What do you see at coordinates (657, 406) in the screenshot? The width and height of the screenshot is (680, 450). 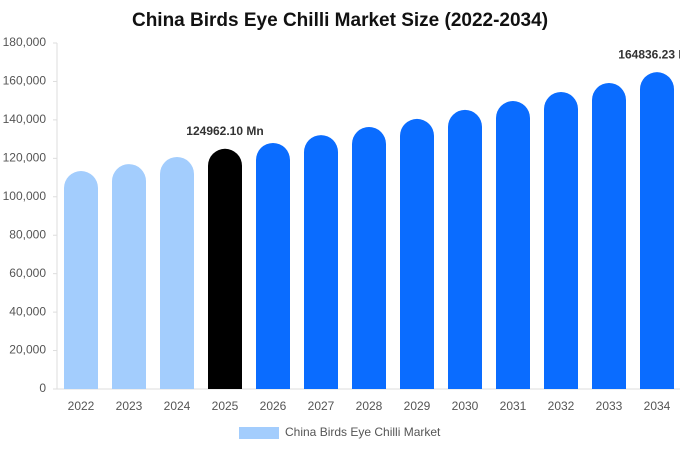 I see `x-tick-label: 2034` at bounding box center [657, 406].